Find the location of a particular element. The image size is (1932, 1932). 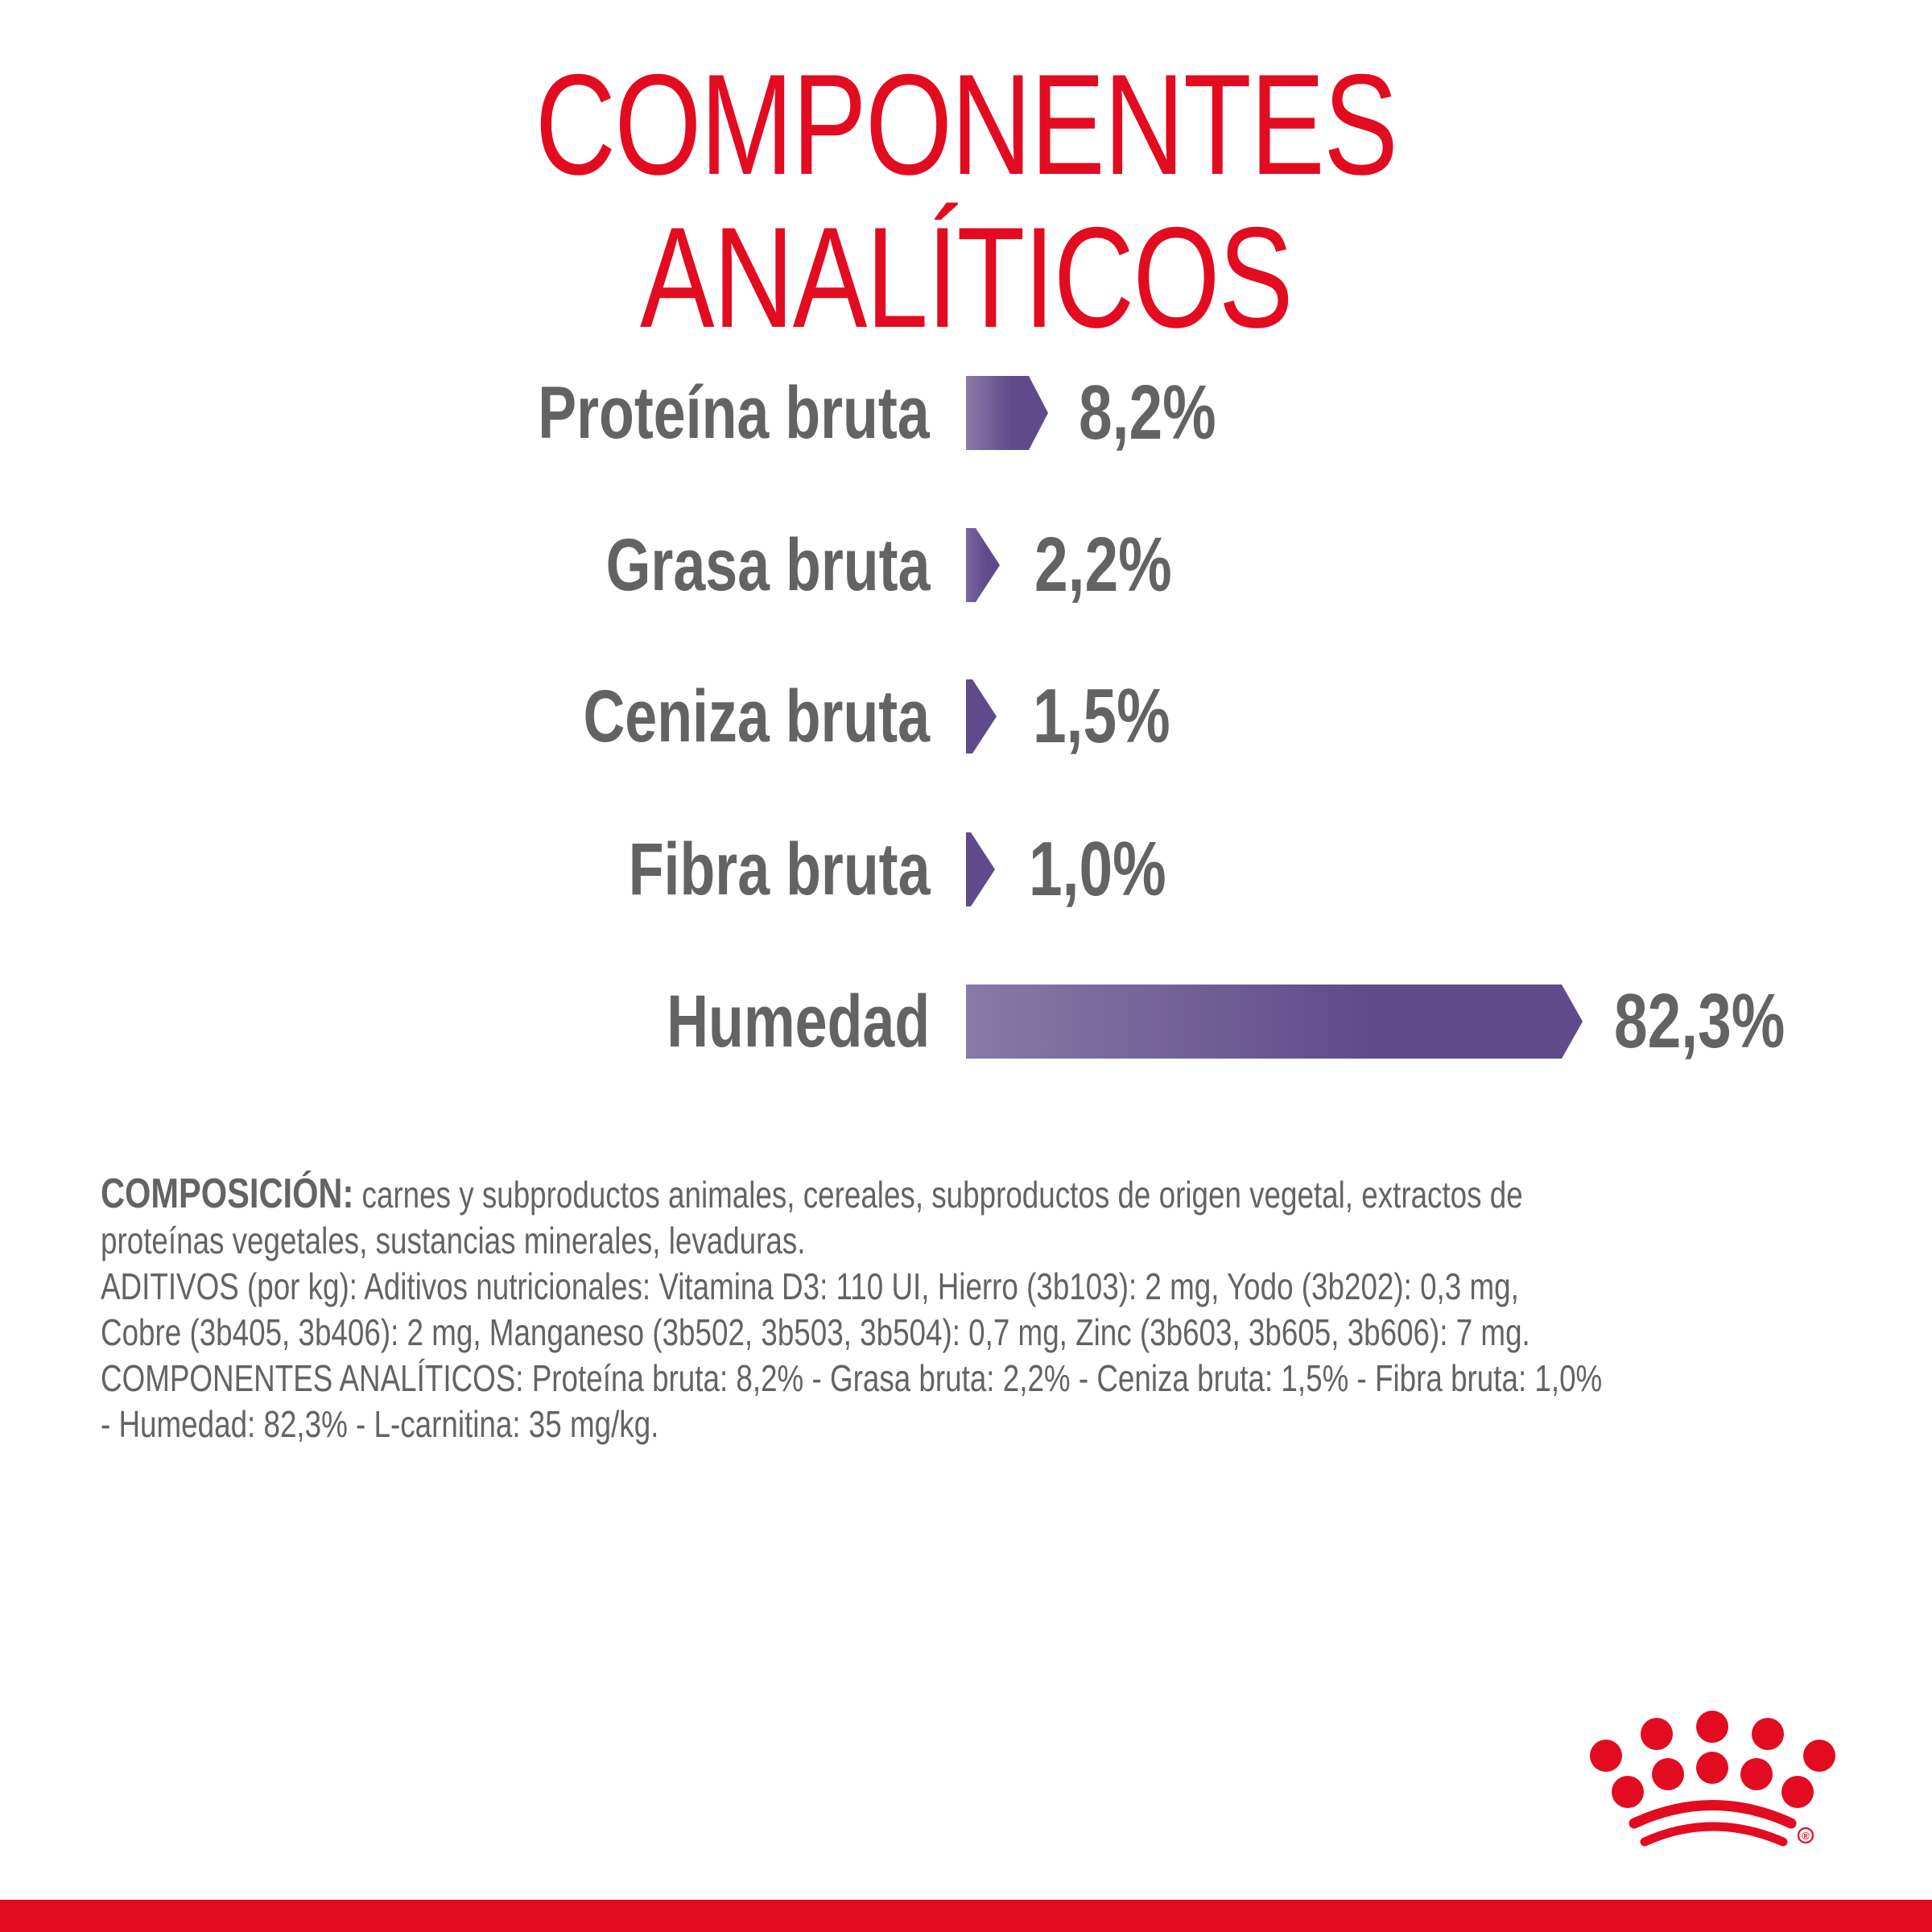

row-value: 1,5% is located at coordinates (1101, 716).